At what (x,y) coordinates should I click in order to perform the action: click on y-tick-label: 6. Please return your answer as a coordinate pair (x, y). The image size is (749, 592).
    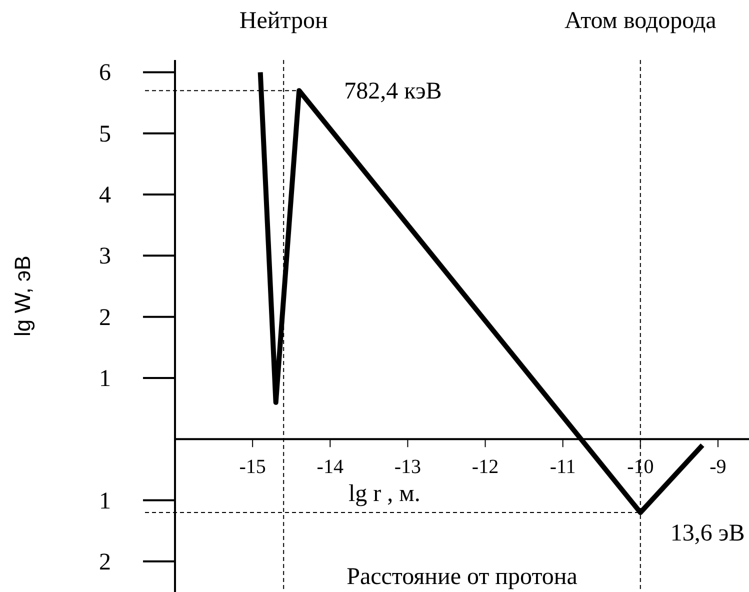
    Looking at the image, I should click on (105, 73).